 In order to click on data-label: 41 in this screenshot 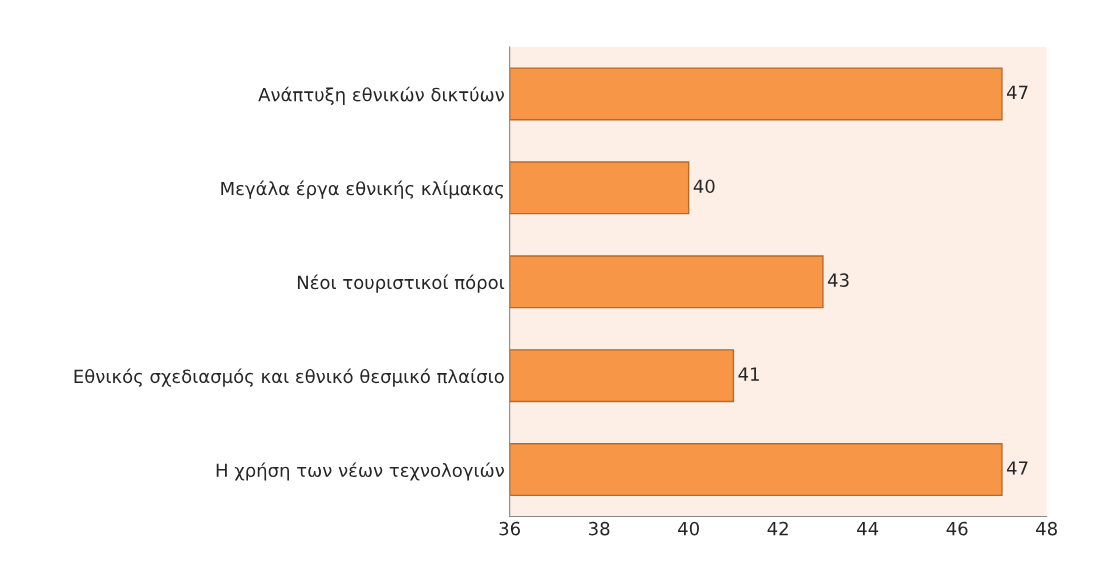, I will do `click(748, 374)`.